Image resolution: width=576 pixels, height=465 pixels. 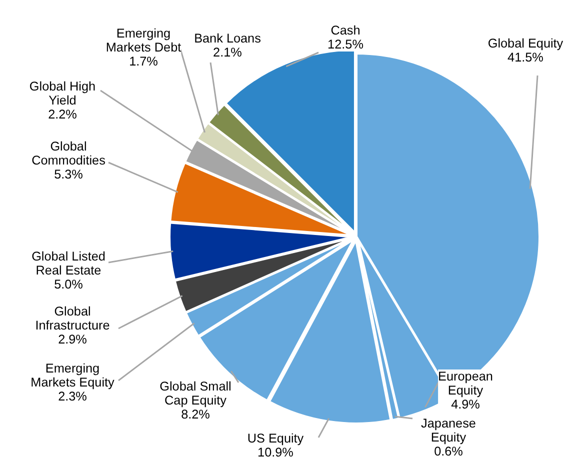 I want to click on data-label: 2.9%, so click(x=72, y=339).